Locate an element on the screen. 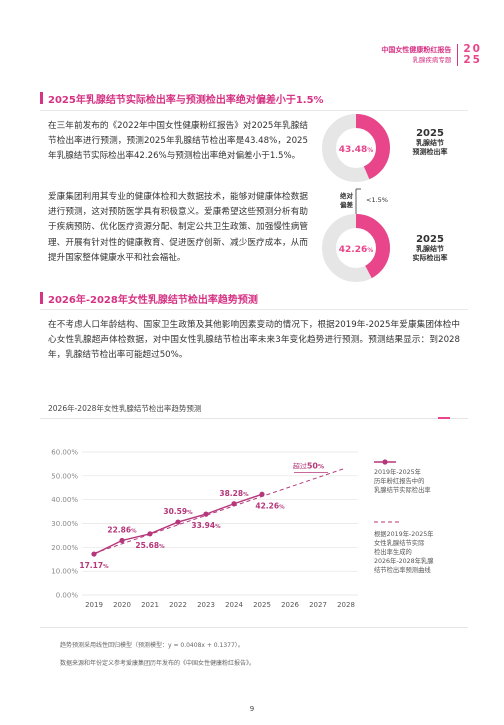  header-year-bottom: 25 is located at coordinates (472, 60).